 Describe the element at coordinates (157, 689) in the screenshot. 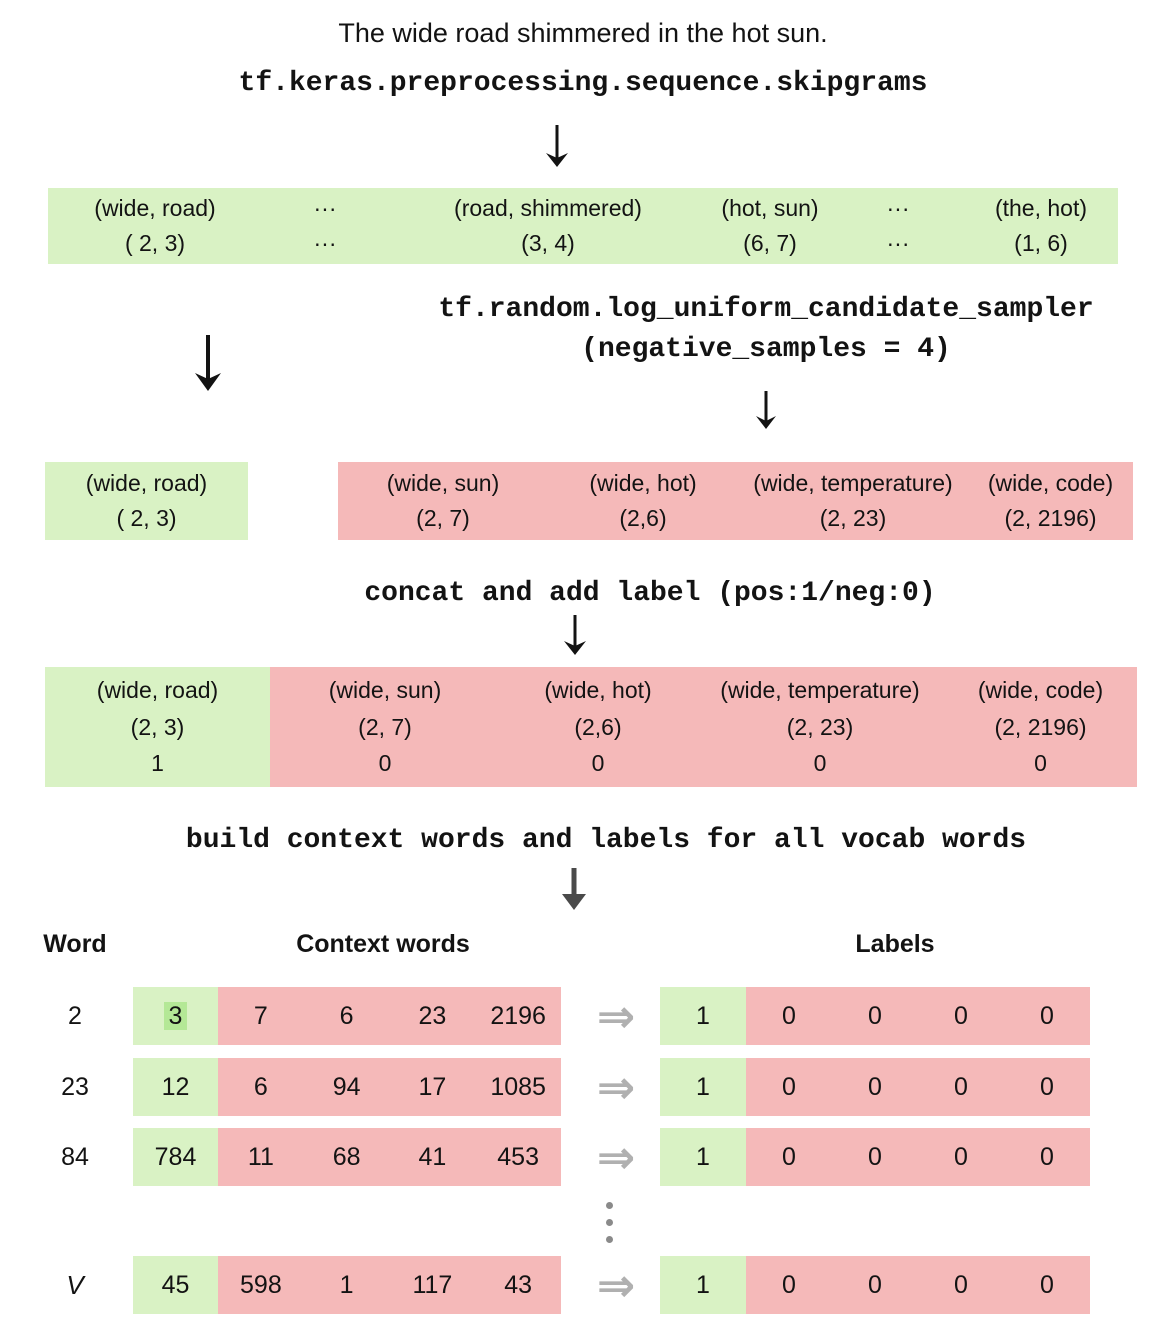

I see `concat-positive-pair: (wide, road)` at that location.